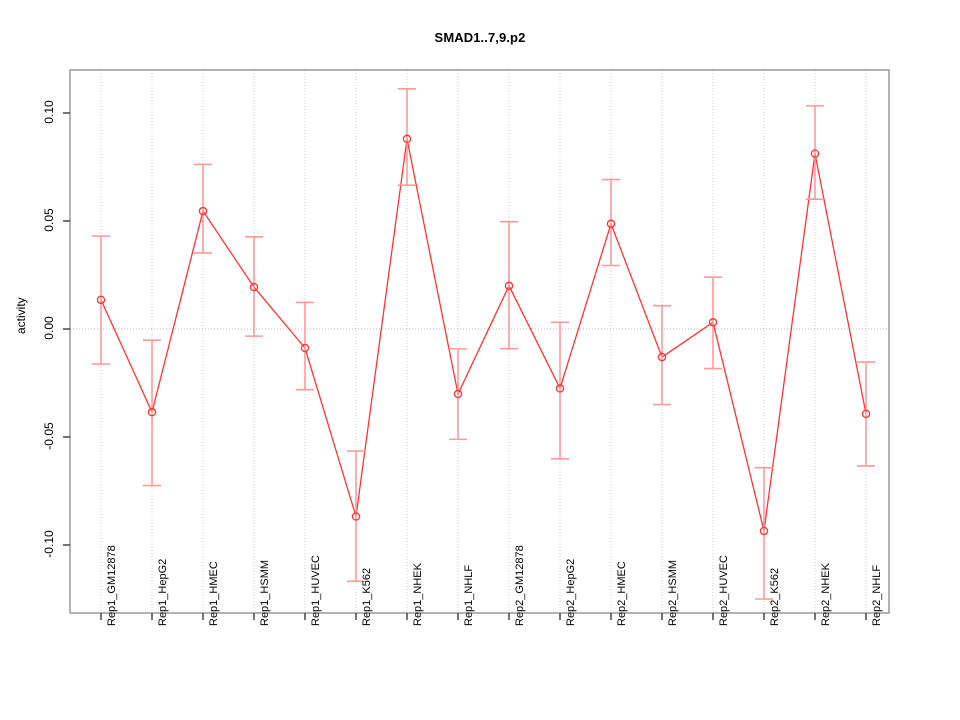  What do you see at coordinates (469, 595) in the screenshot?
I see `x-tick-label: Rep1_NHLF` at bounding box center [469, 595].